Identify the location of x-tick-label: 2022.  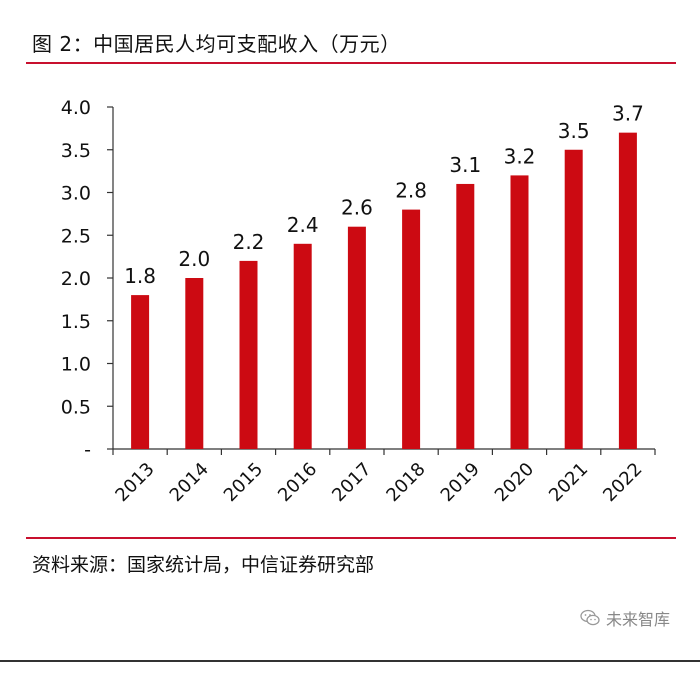
(622, 482).